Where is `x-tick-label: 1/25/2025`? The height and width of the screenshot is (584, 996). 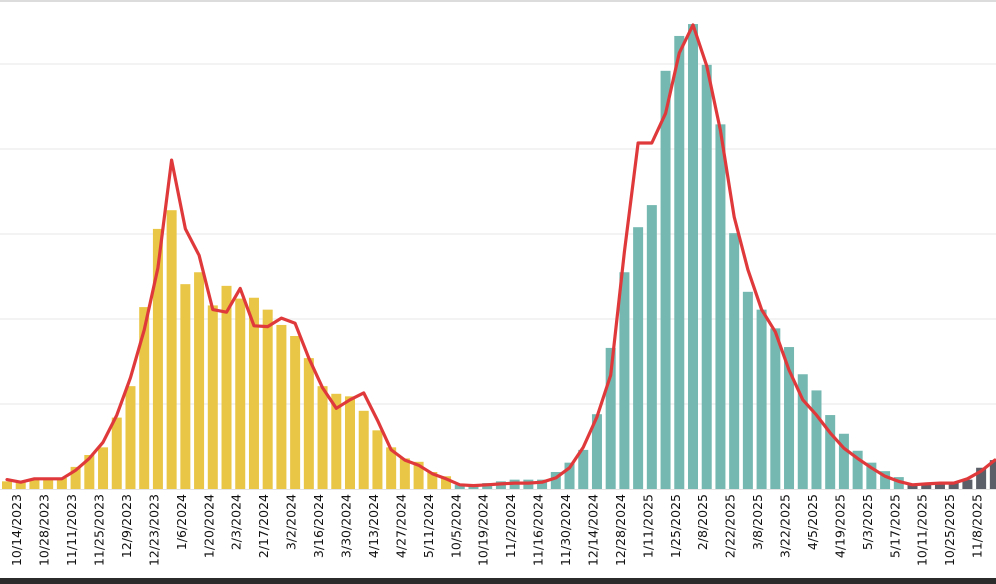
x-tick-label: 1/25/2025 is located at coordinates (675, 526).